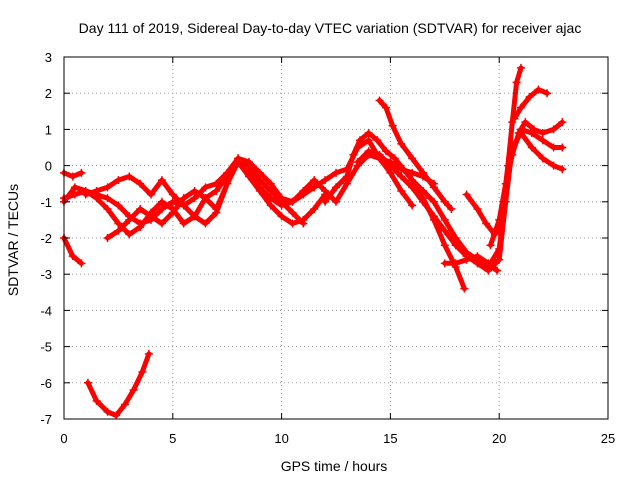 The image size is (640, 480). I want to click on y-tick-label: -1, so click(46, 202).